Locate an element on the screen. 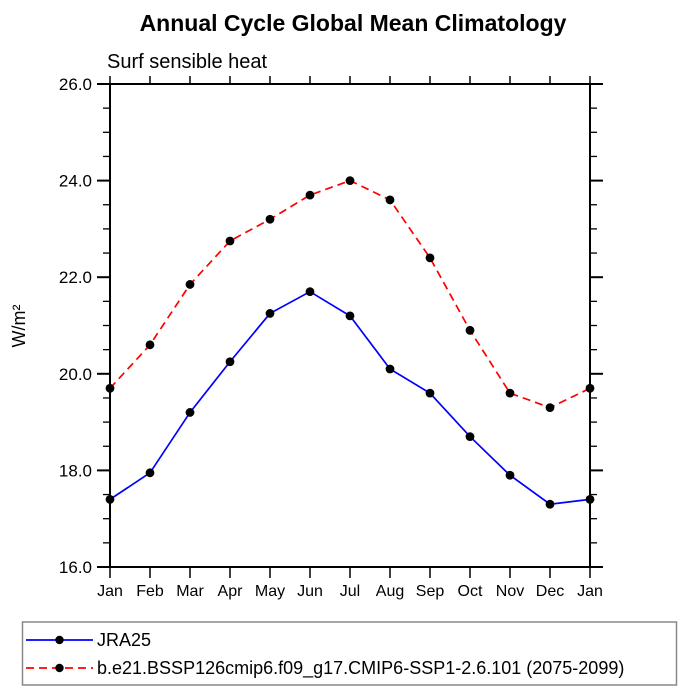 Image resolution: width=700 pixels, height=700 pixels. y-tick-label: 26.0 is located at coordinates (75, 84).